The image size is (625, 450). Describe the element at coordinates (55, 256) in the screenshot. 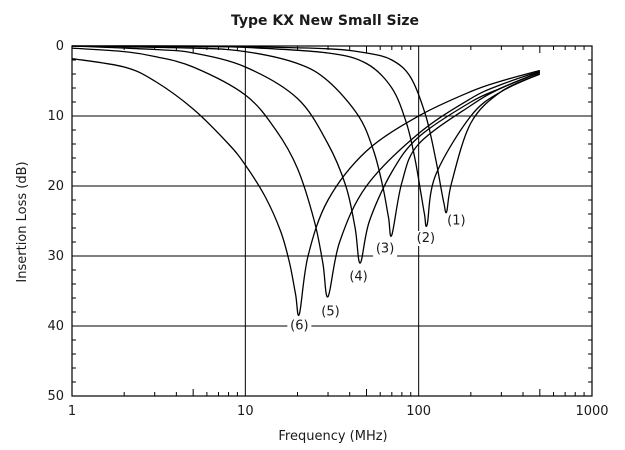

I see `y-tick-label: 30` at that location.